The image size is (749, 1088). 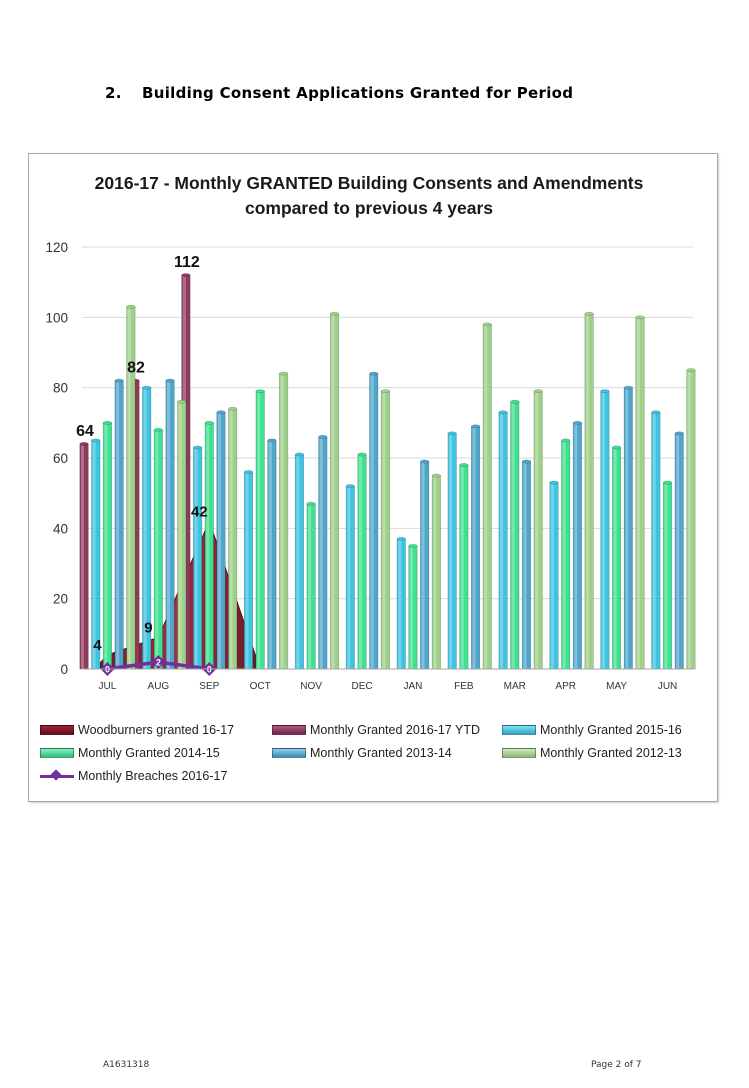 I want to click on x-tick-label: MAY, so click(x=616, y=686).